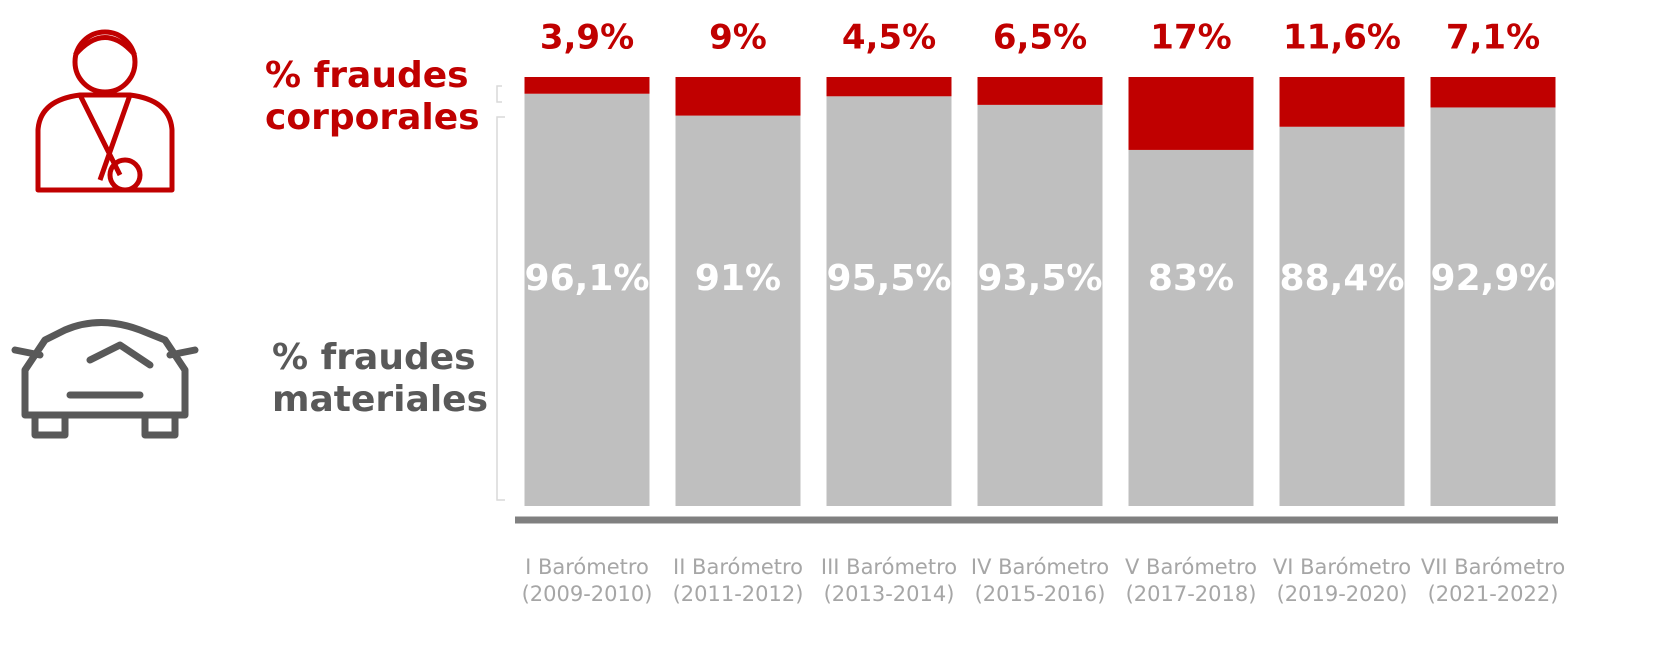 This screenshot has width=1678, height=650. Describe the element at coordinates (587, 278) in the screenshot. I see `value-label: 96,1%` at that location.